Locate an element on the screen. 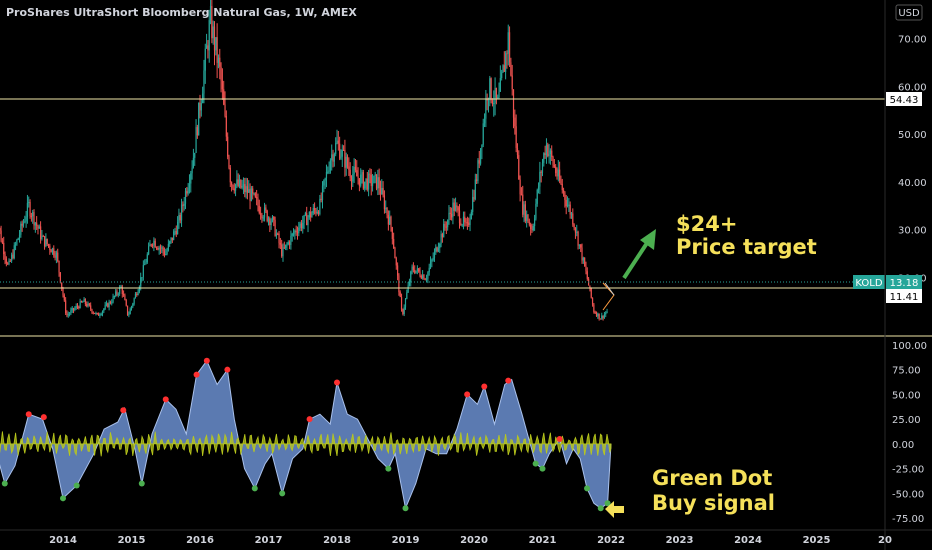 The height and width of the screenshot is (550, 932). currency-badge is located at coordinates (909, 12).